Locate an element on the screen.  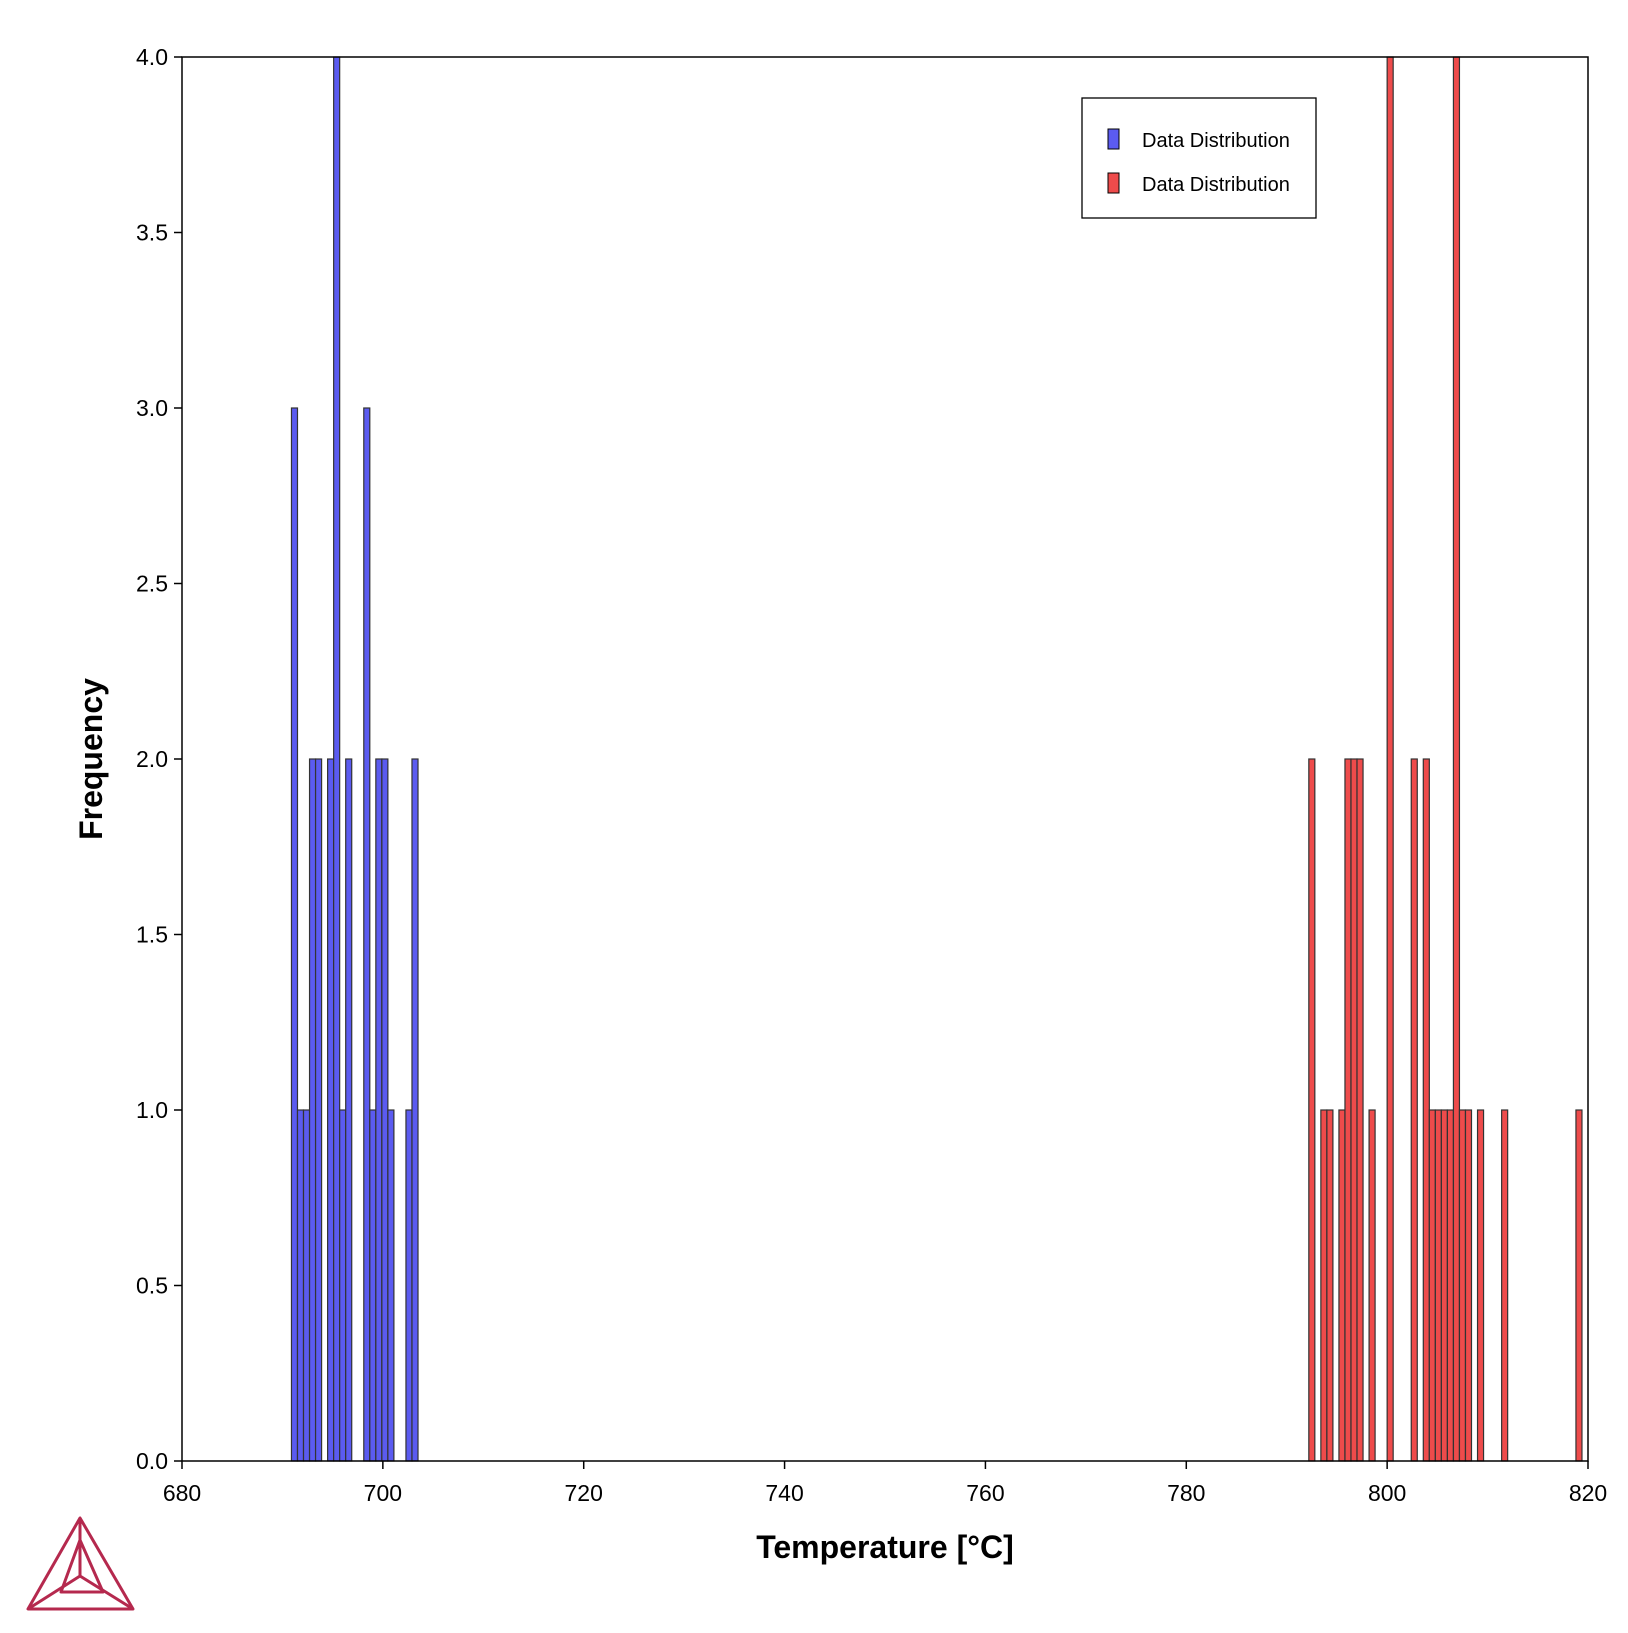
legend-label-series-0: Data Distribution is located at coordinates (1216, 141).